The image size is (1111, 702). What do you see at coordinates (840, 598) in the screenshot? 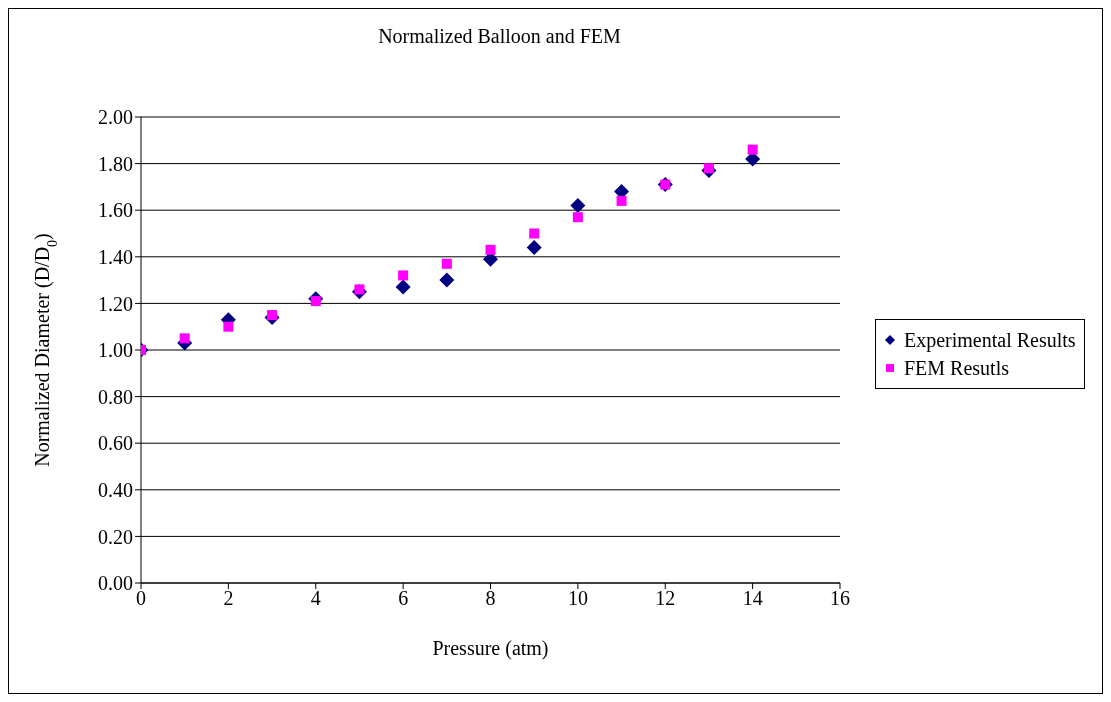
I see `x-tick-label: 16` at bounding box center [840, 598].